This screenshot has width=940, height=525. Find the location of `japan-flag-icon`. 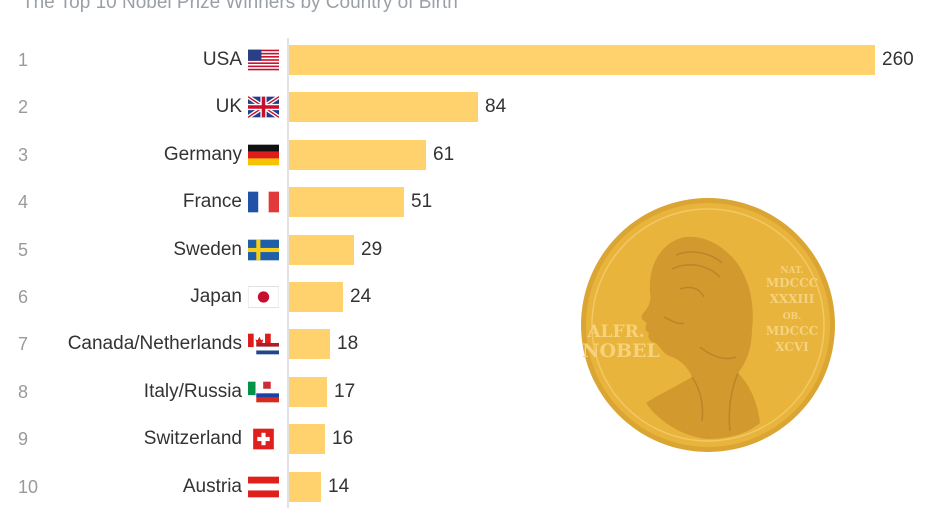

japan-flag-icon is located at coordinates (263, 297).